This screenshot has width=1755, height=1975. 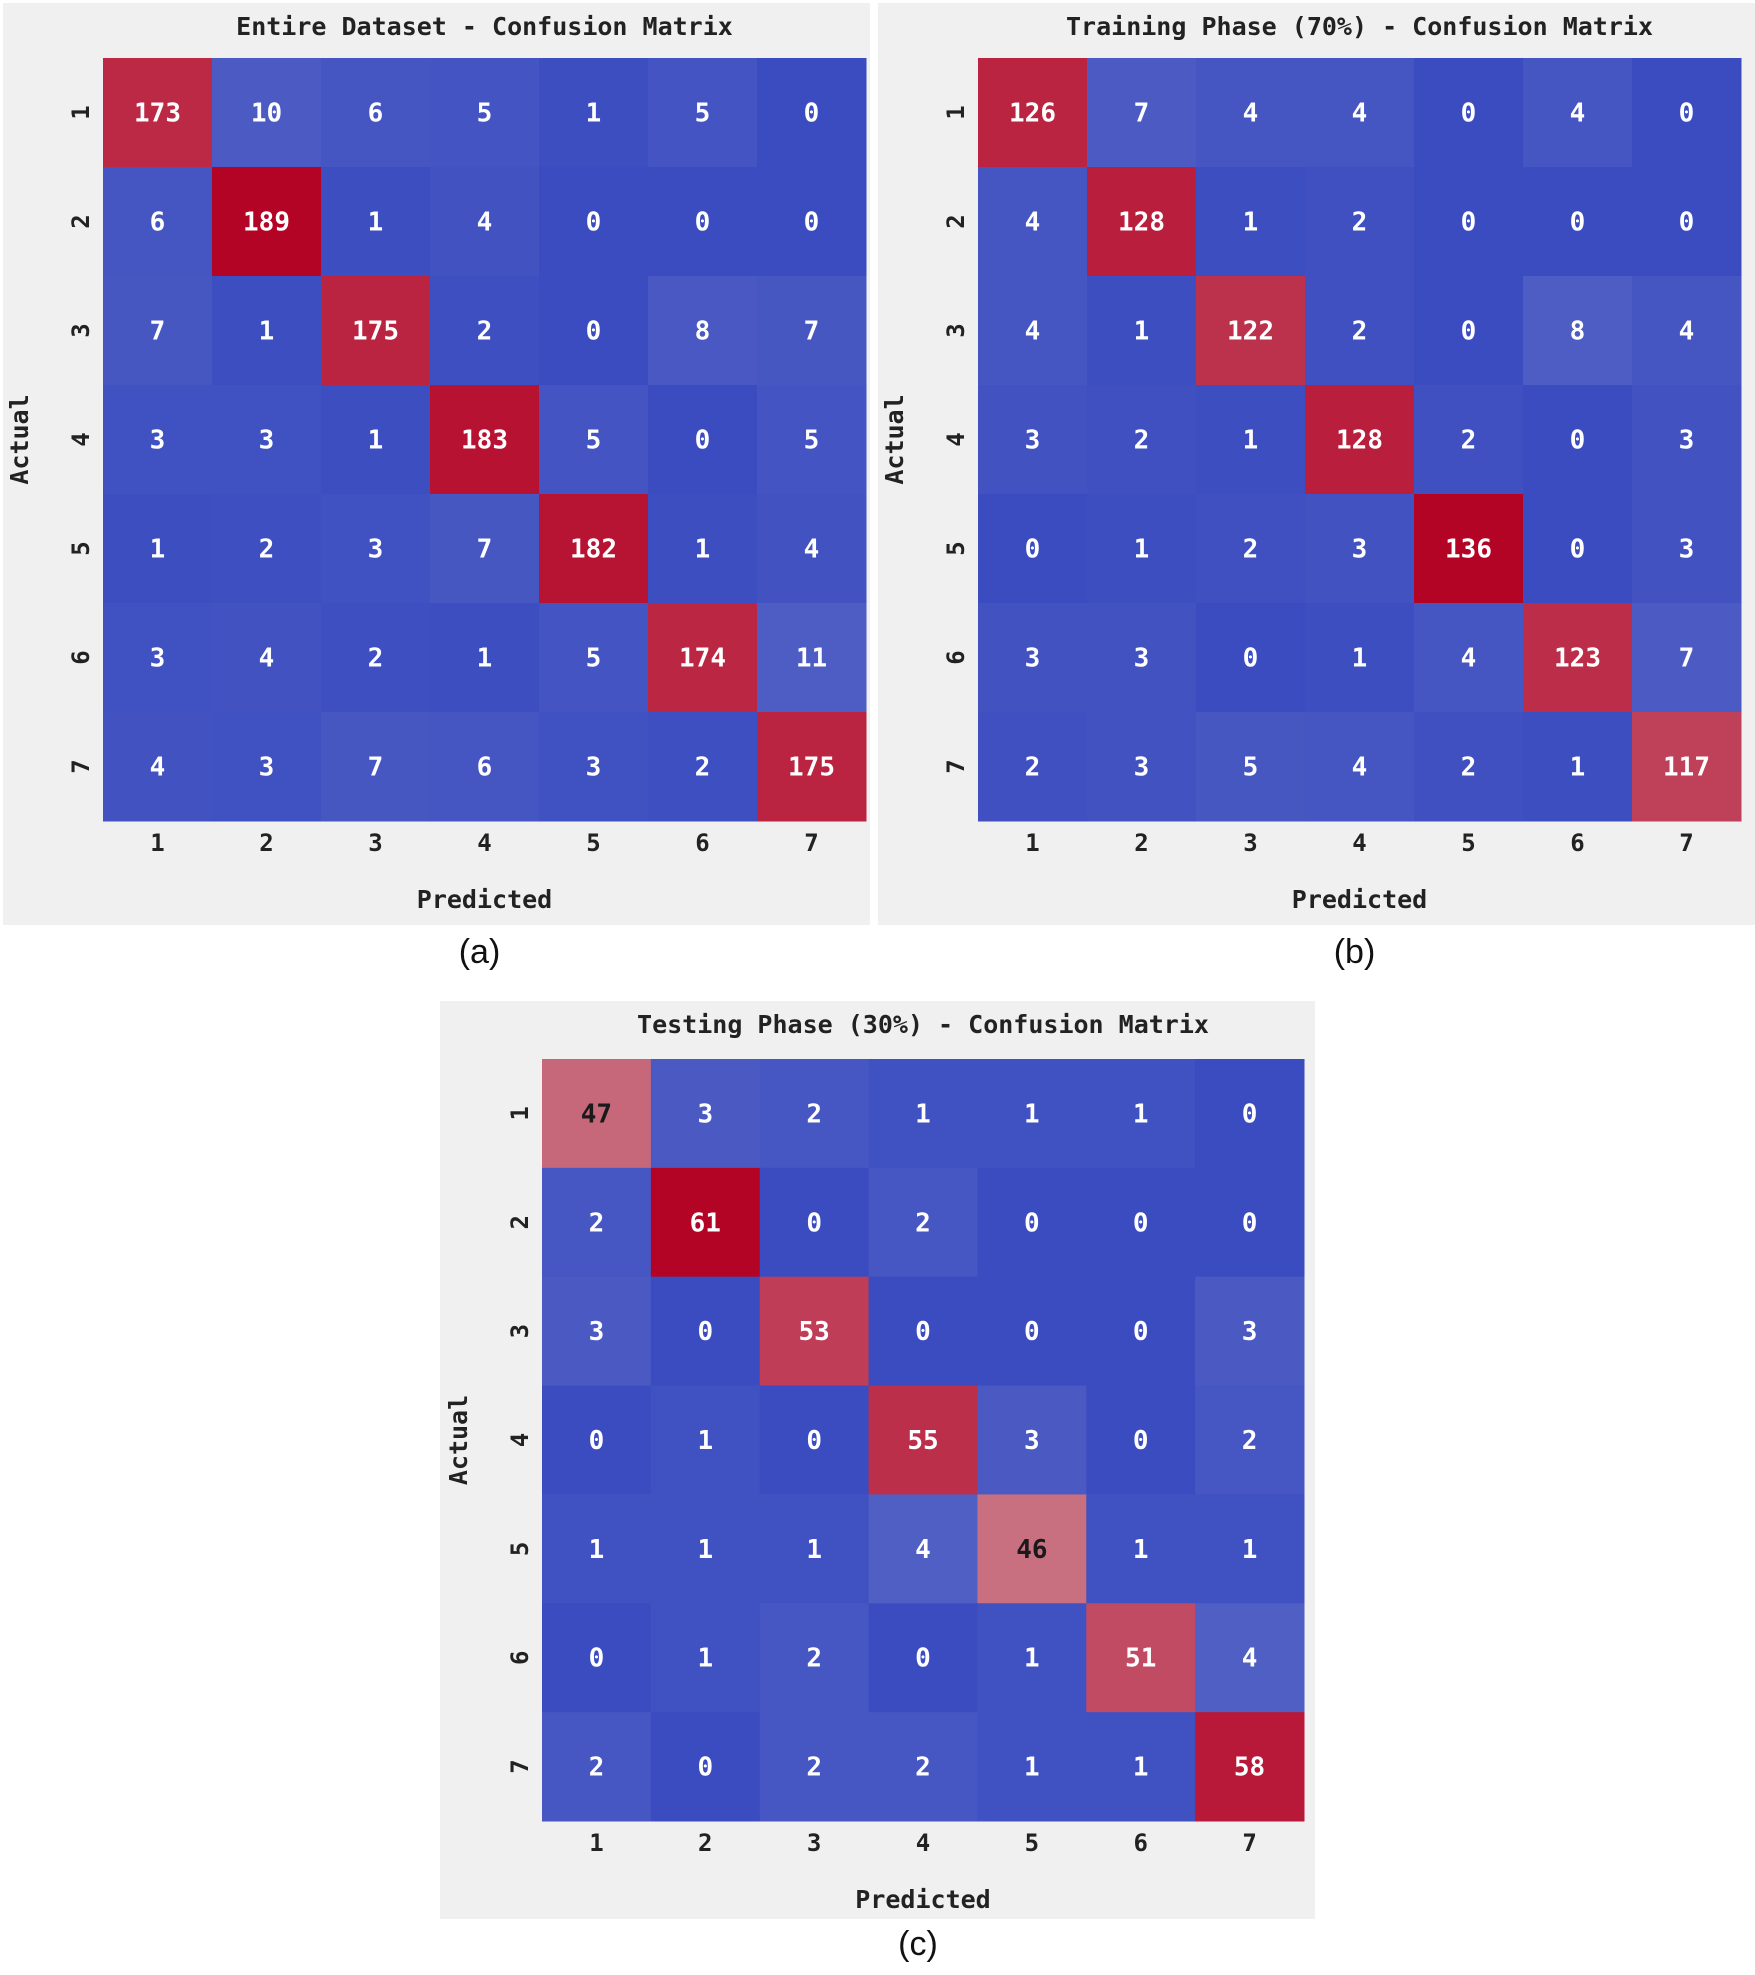 I want to click on cell-value-label: 5, so click(x=594, y=441).